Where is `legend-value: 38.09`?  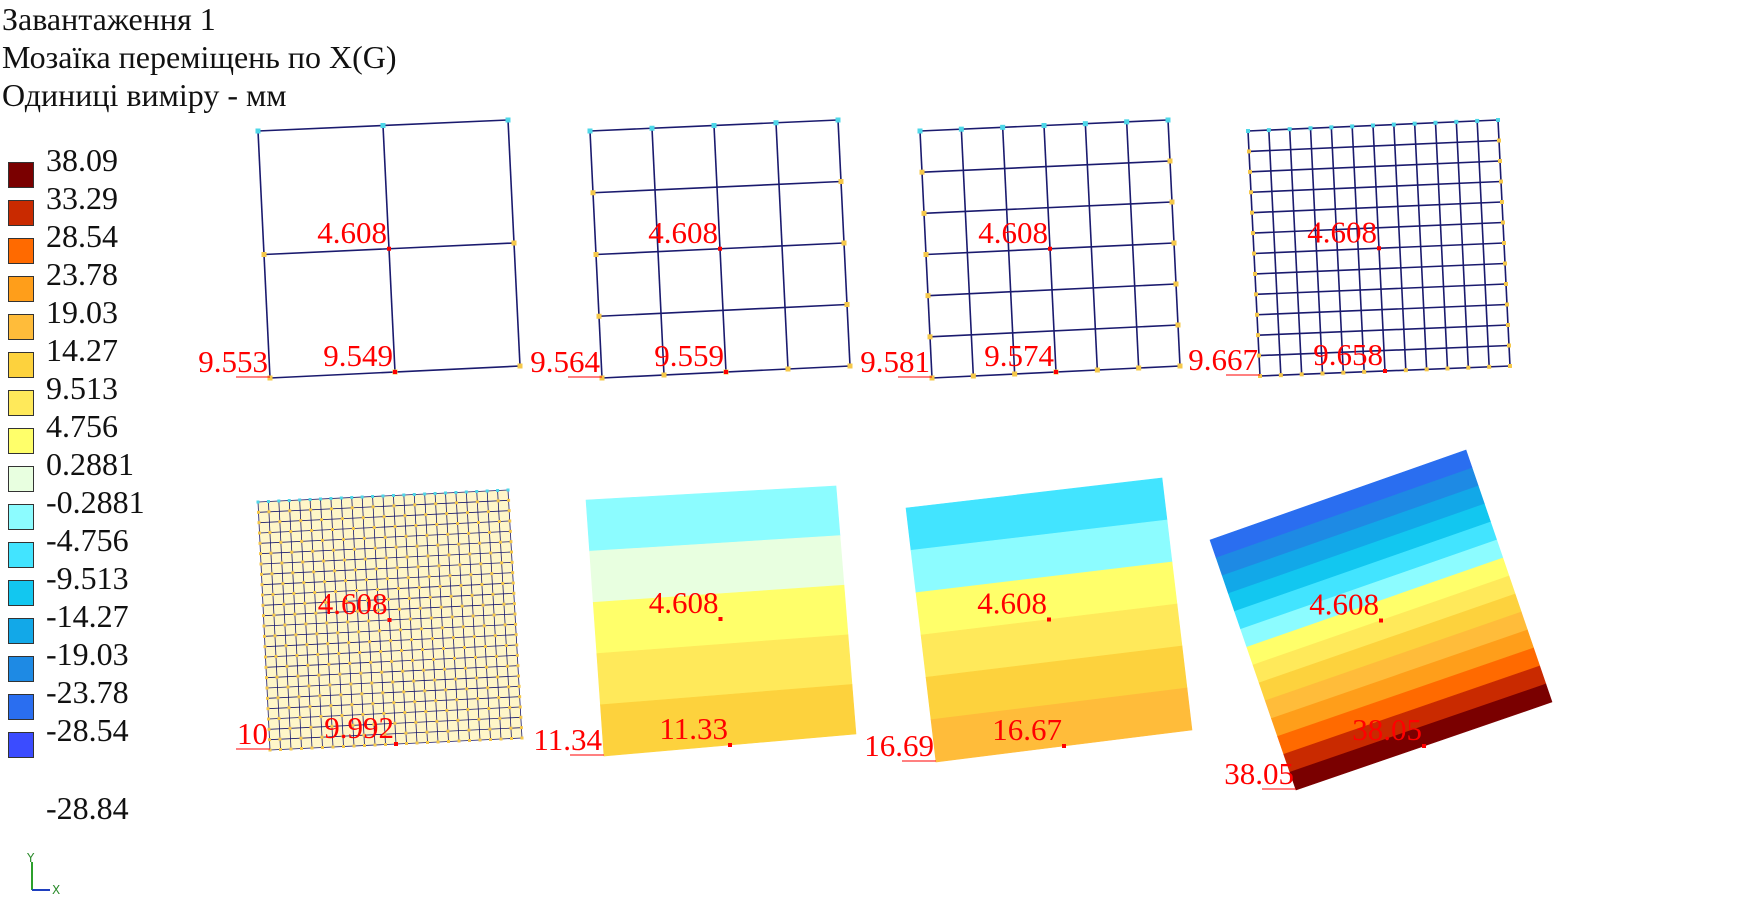
legend-value: 38.09 is located at coordinates (82, 160).